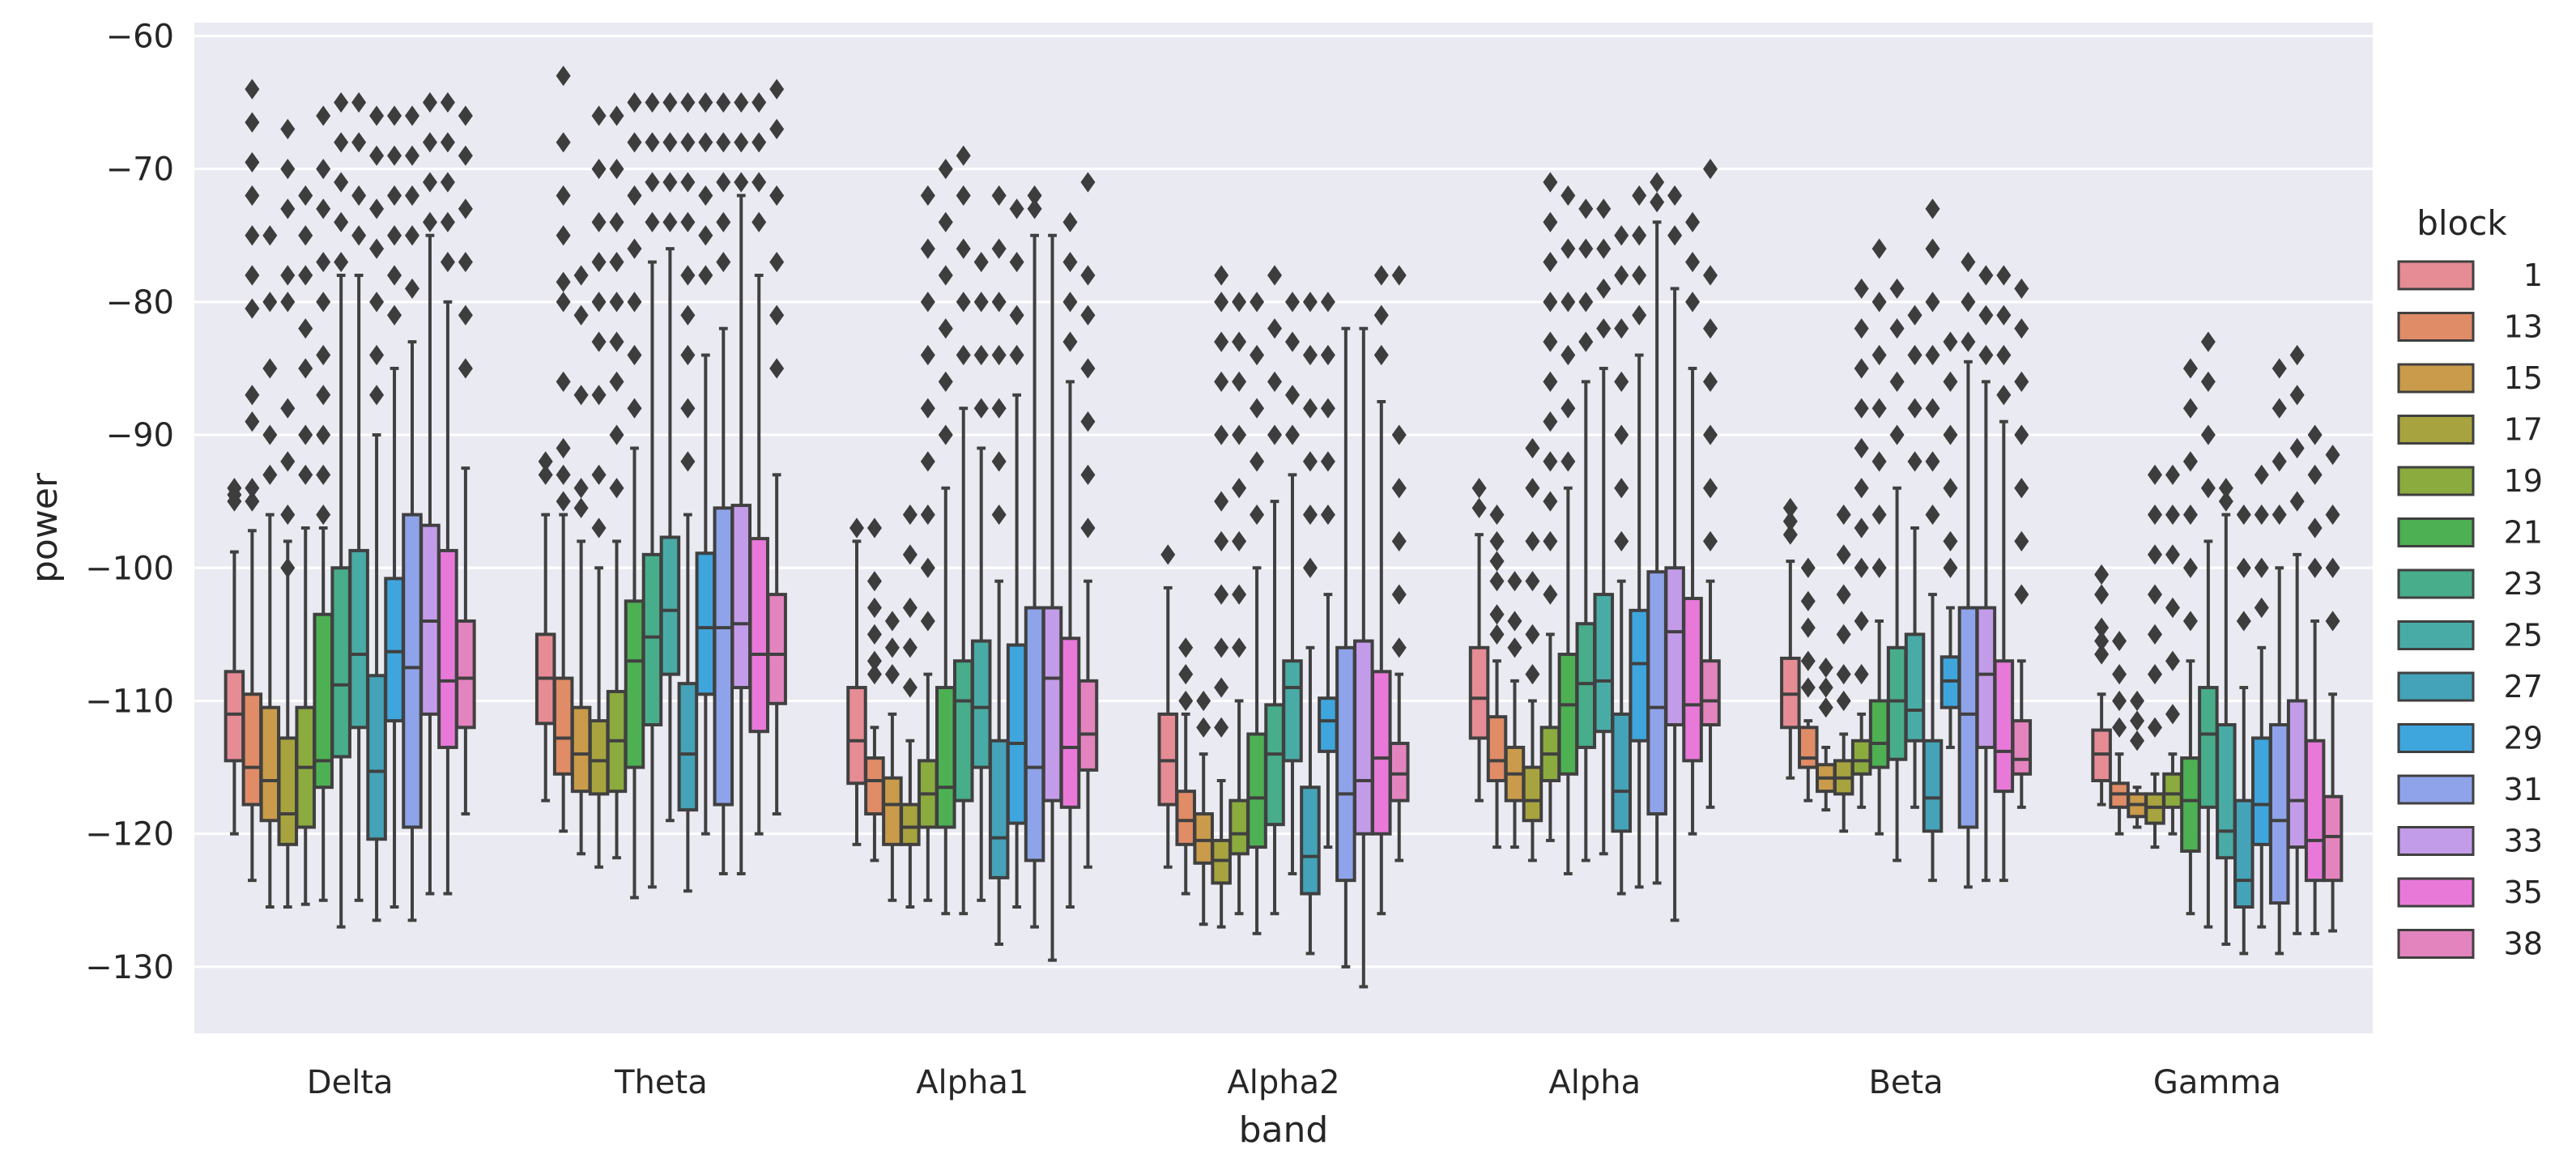 This screenshot has height=1175, width=2576. Describe the element at coordinates (2523, 430) in the screenshot. I see `legend-label: 17` at that location.